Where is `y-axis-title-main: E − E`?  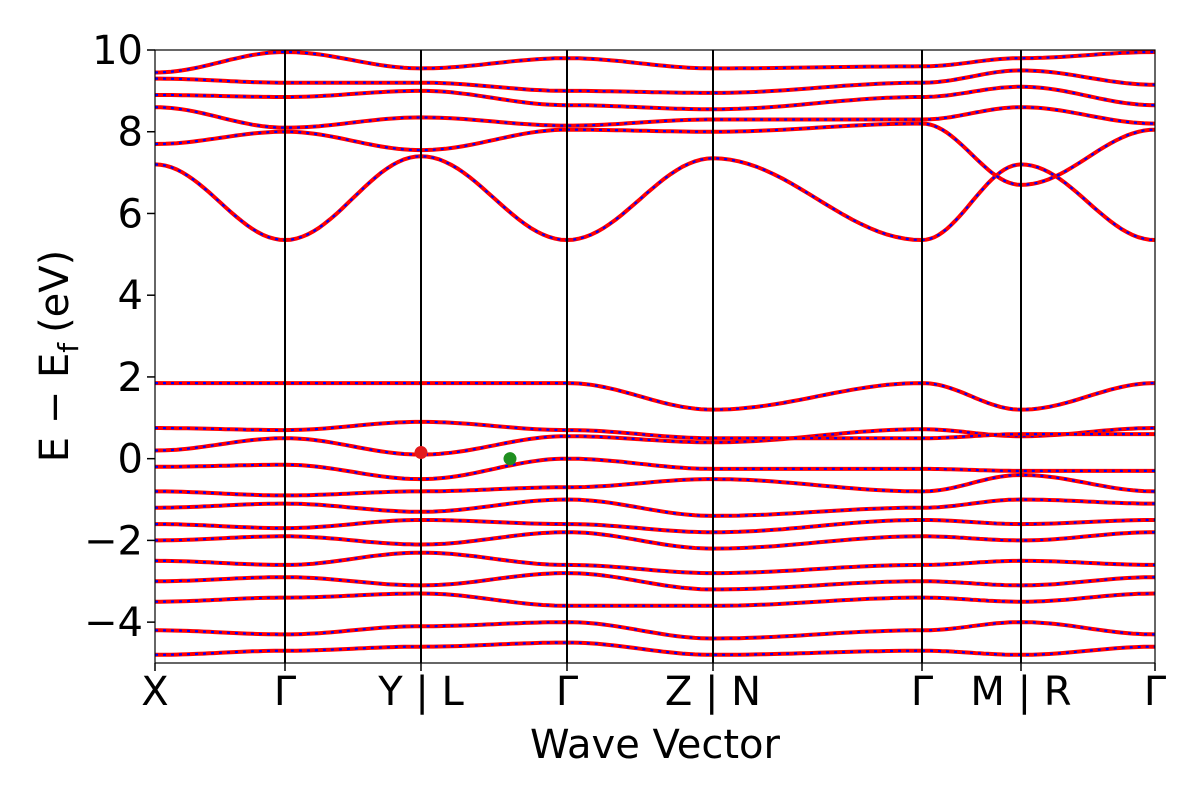
y-axis-title-main: E − E is located at coordinates (55, 408).